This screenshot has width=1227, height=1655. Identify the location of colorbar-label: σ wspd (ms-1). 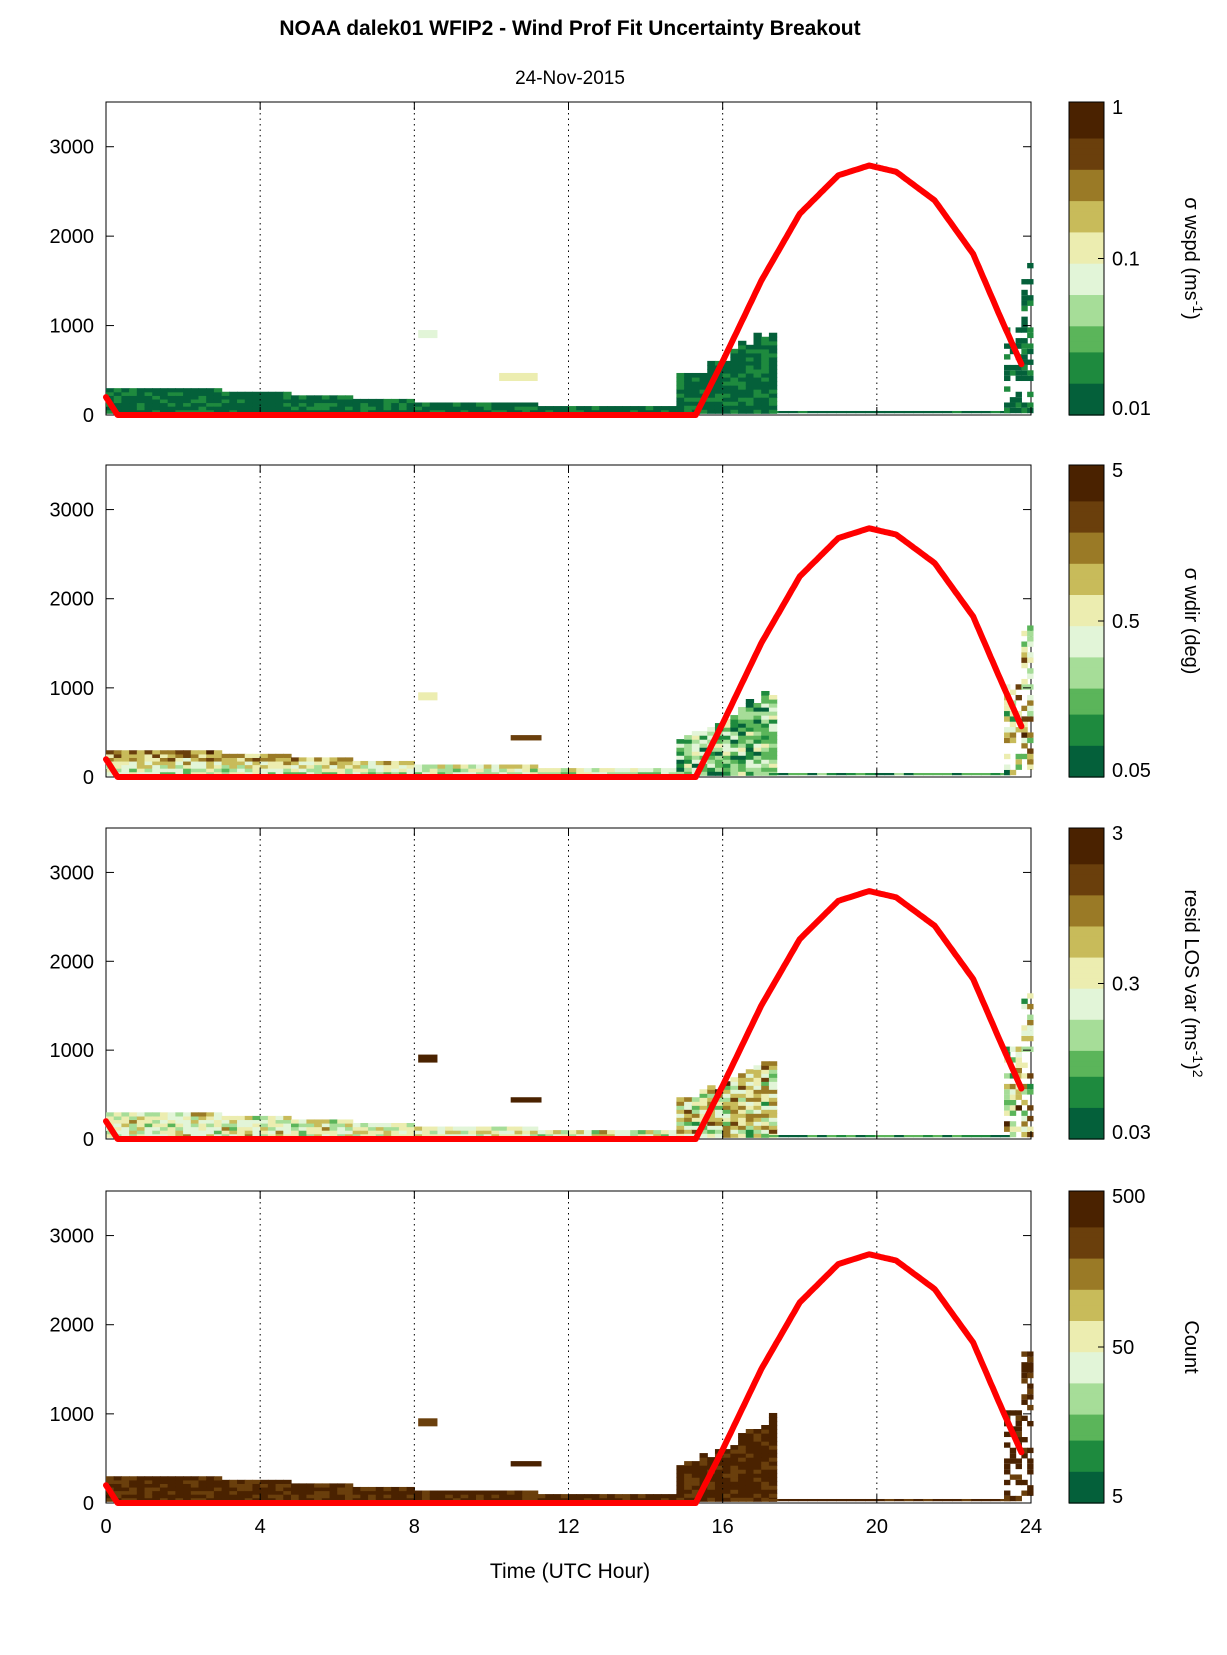
(1193, 258).